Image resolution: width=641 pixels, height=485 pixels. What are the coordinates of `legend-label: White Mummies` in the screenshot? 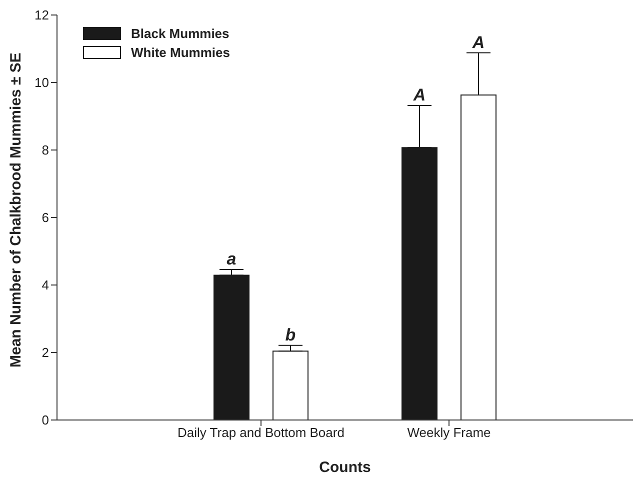 It's located at (180, 52).